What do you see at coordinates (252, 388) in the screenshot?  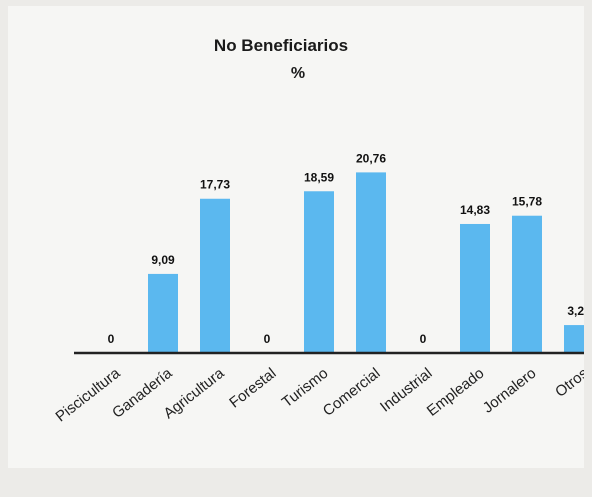 I see `x-tick-label-forestal: Forestal` at bounding box center [252, 388].